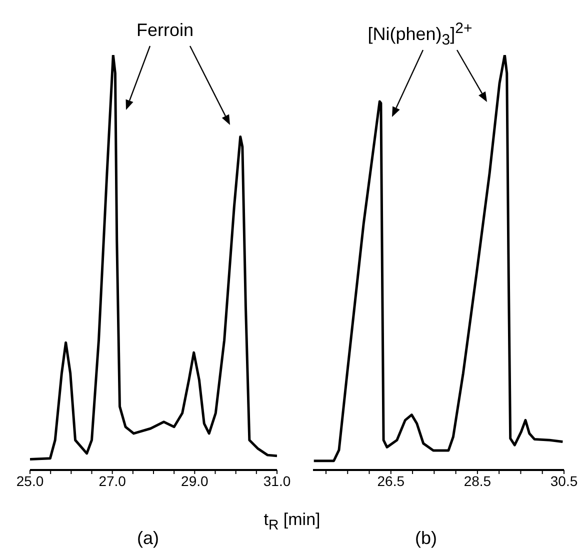 The height and width of the screenshot is (553, 585). What do you see at coordinates (112, 480) in the screenshot?
I see `x-tick-label: 27.0` at bounding box center [112, 480].